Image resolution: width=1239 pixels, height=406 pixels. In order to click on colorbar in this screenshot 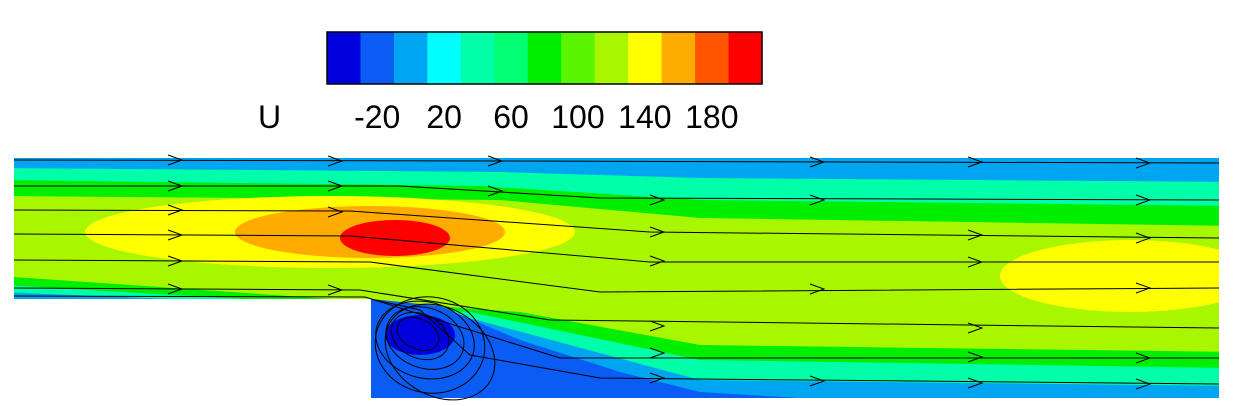, I will do `click(544, 58)`.